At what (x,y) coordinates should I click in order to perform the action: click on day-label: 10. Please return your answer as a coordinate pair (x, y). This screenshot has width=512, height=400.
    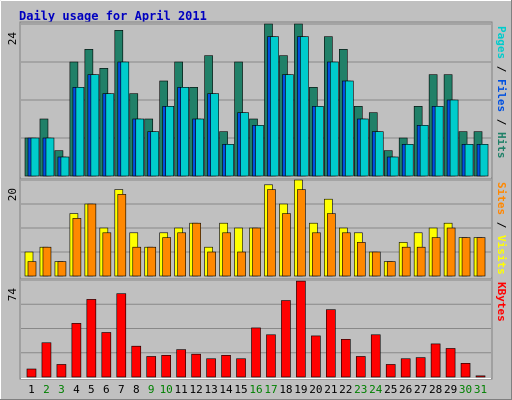
    Looking at the image, I should click on (166, 389).